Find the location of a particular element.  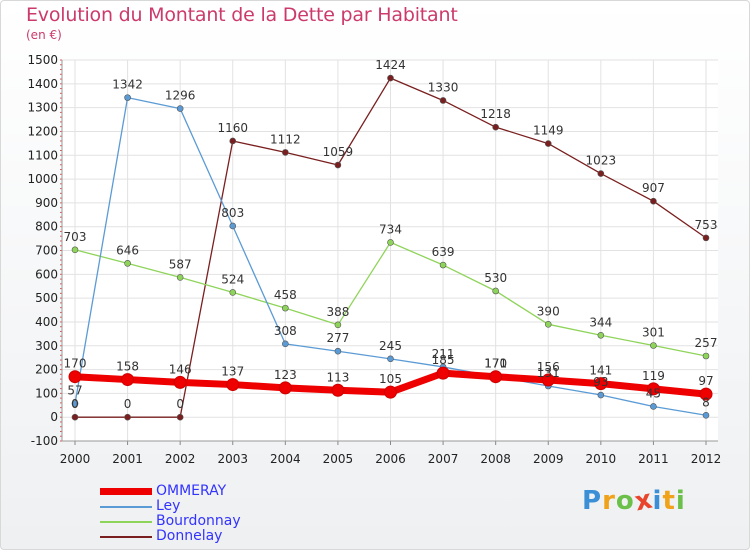

data-label-bourdonnay: 639 is located at coordinates (443, 252).